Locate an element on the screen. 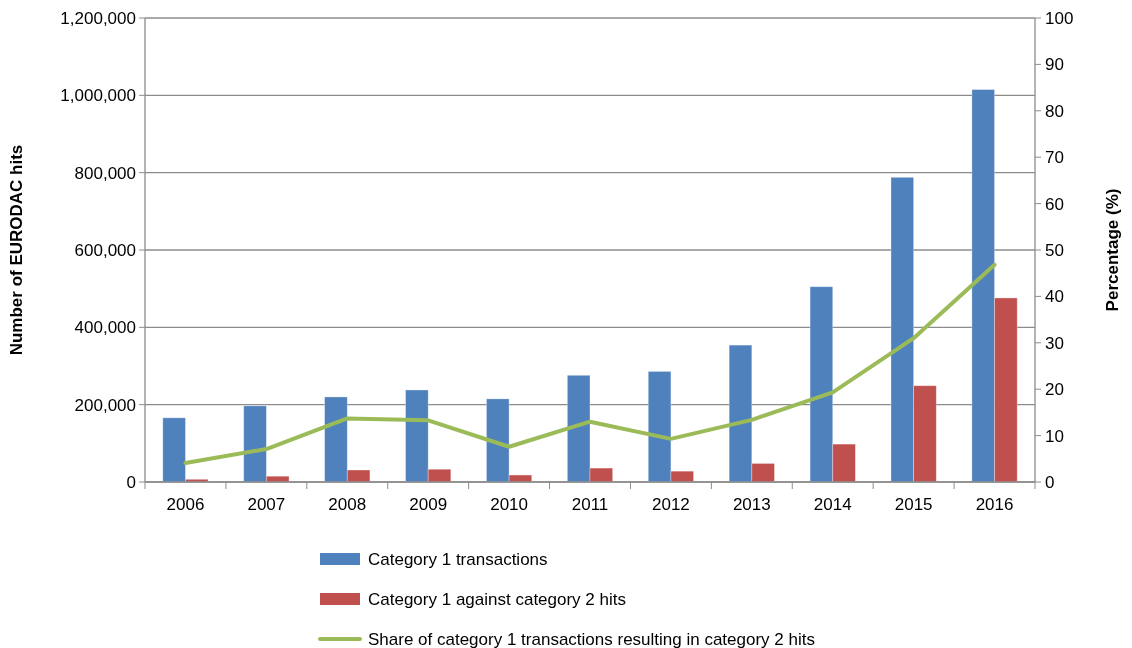 This screenshot has width=1132, height=648. y2-tick-label: 10 is located at coordinates (1054, 436).